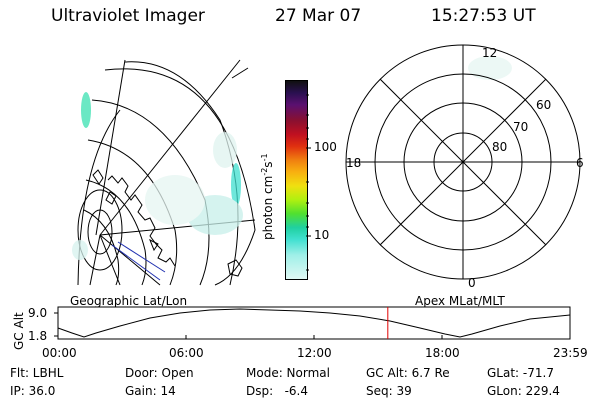  Describe the element at coordinates (483, 16) in the screenshot. I see `time-label: 15:27:53 UT` at that location.